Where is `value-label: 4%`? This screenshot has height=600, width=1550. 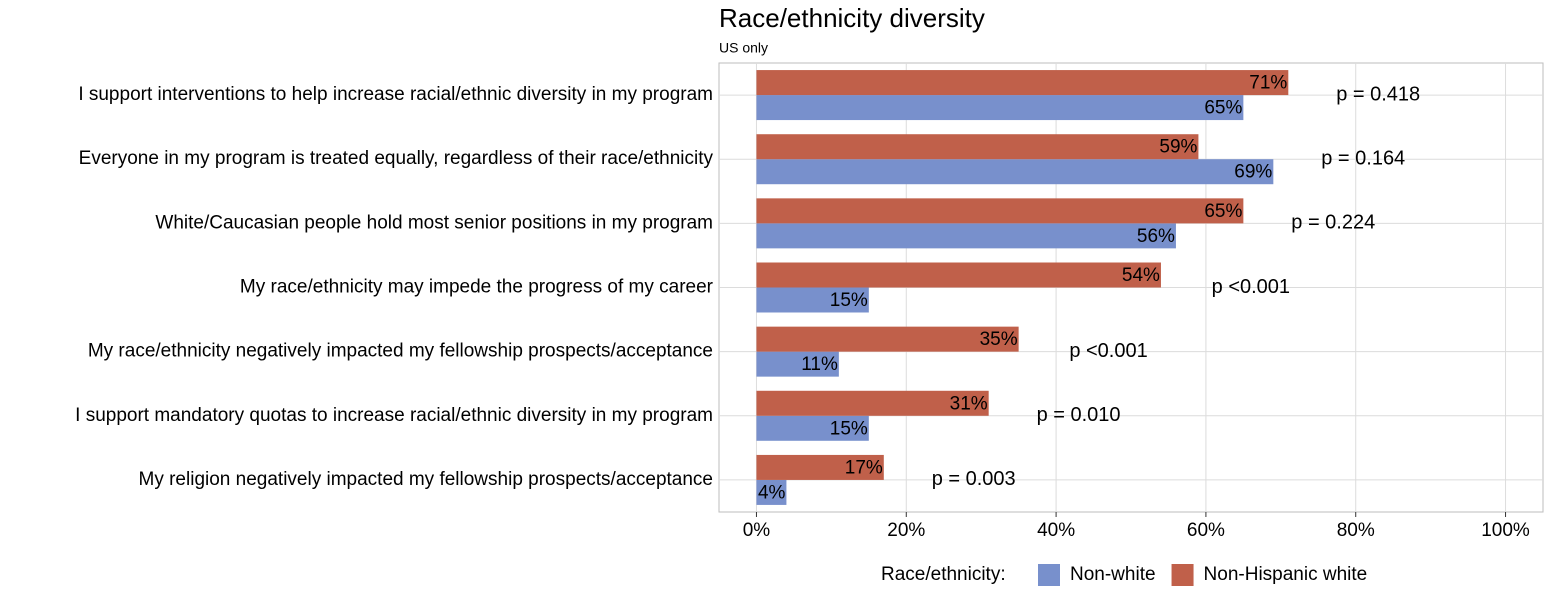
value-label: 4% is located at coordinates (772, 492).